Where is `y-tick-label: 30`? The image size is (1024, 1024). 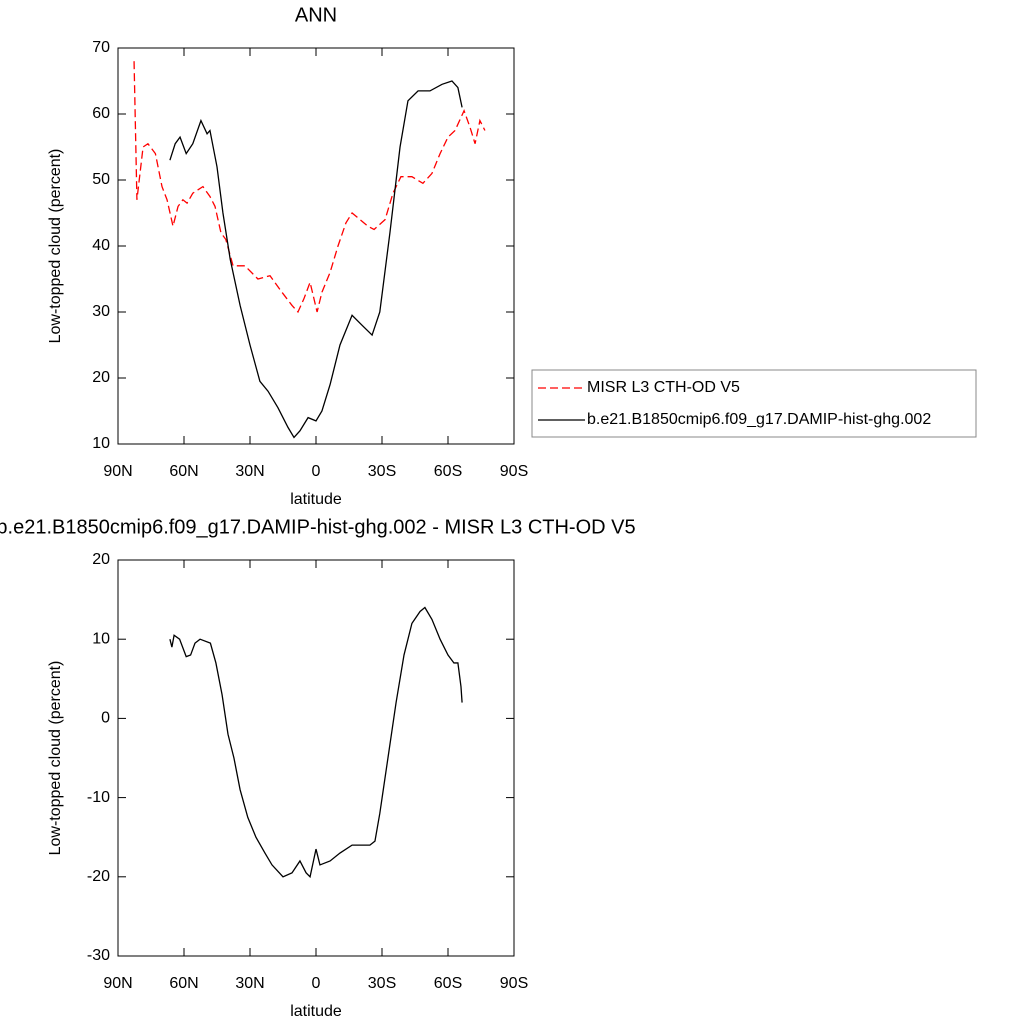
y-tick-label: 30 is located at coordinates (101, 311).